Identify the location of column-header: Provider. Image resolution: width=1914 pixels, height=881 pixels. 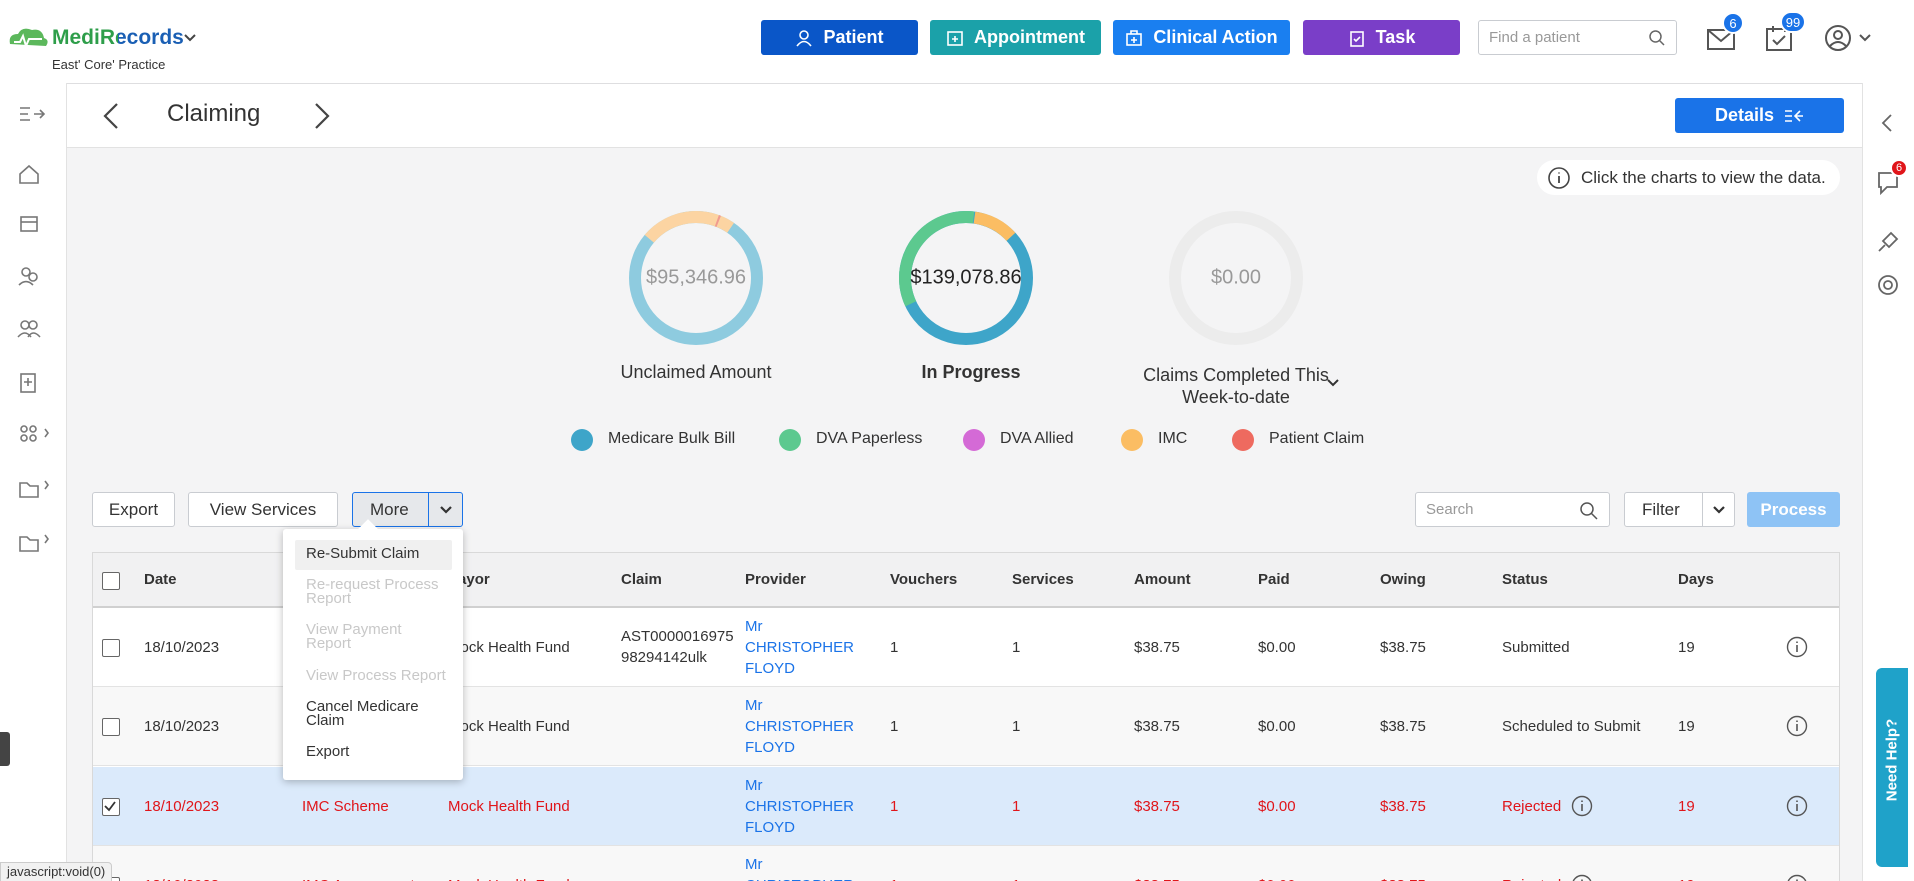
(775, 579).